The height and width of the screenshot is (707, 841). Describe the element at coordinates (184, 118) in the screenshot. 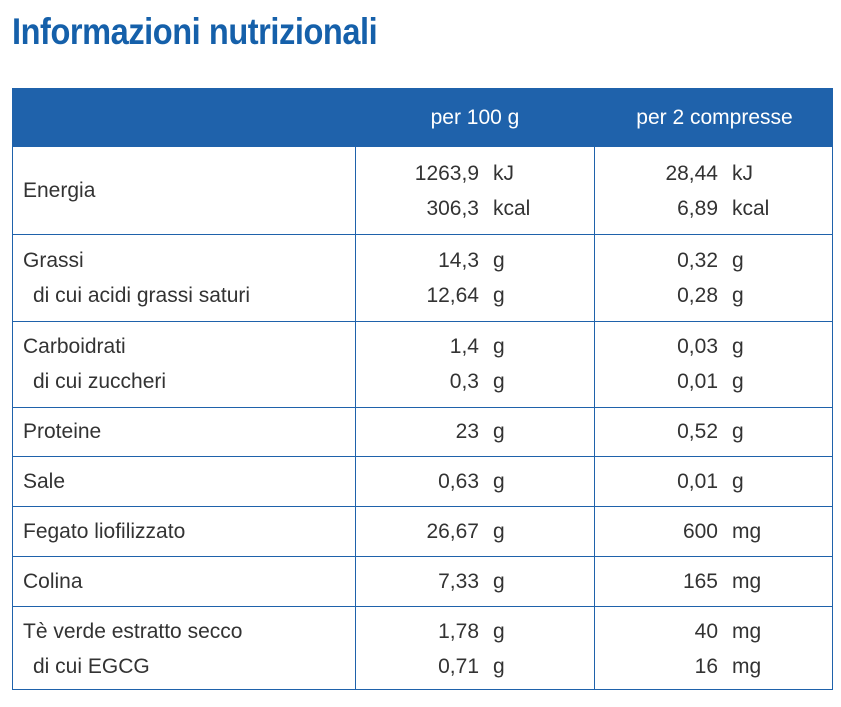

I see `header-label-column` at that location.